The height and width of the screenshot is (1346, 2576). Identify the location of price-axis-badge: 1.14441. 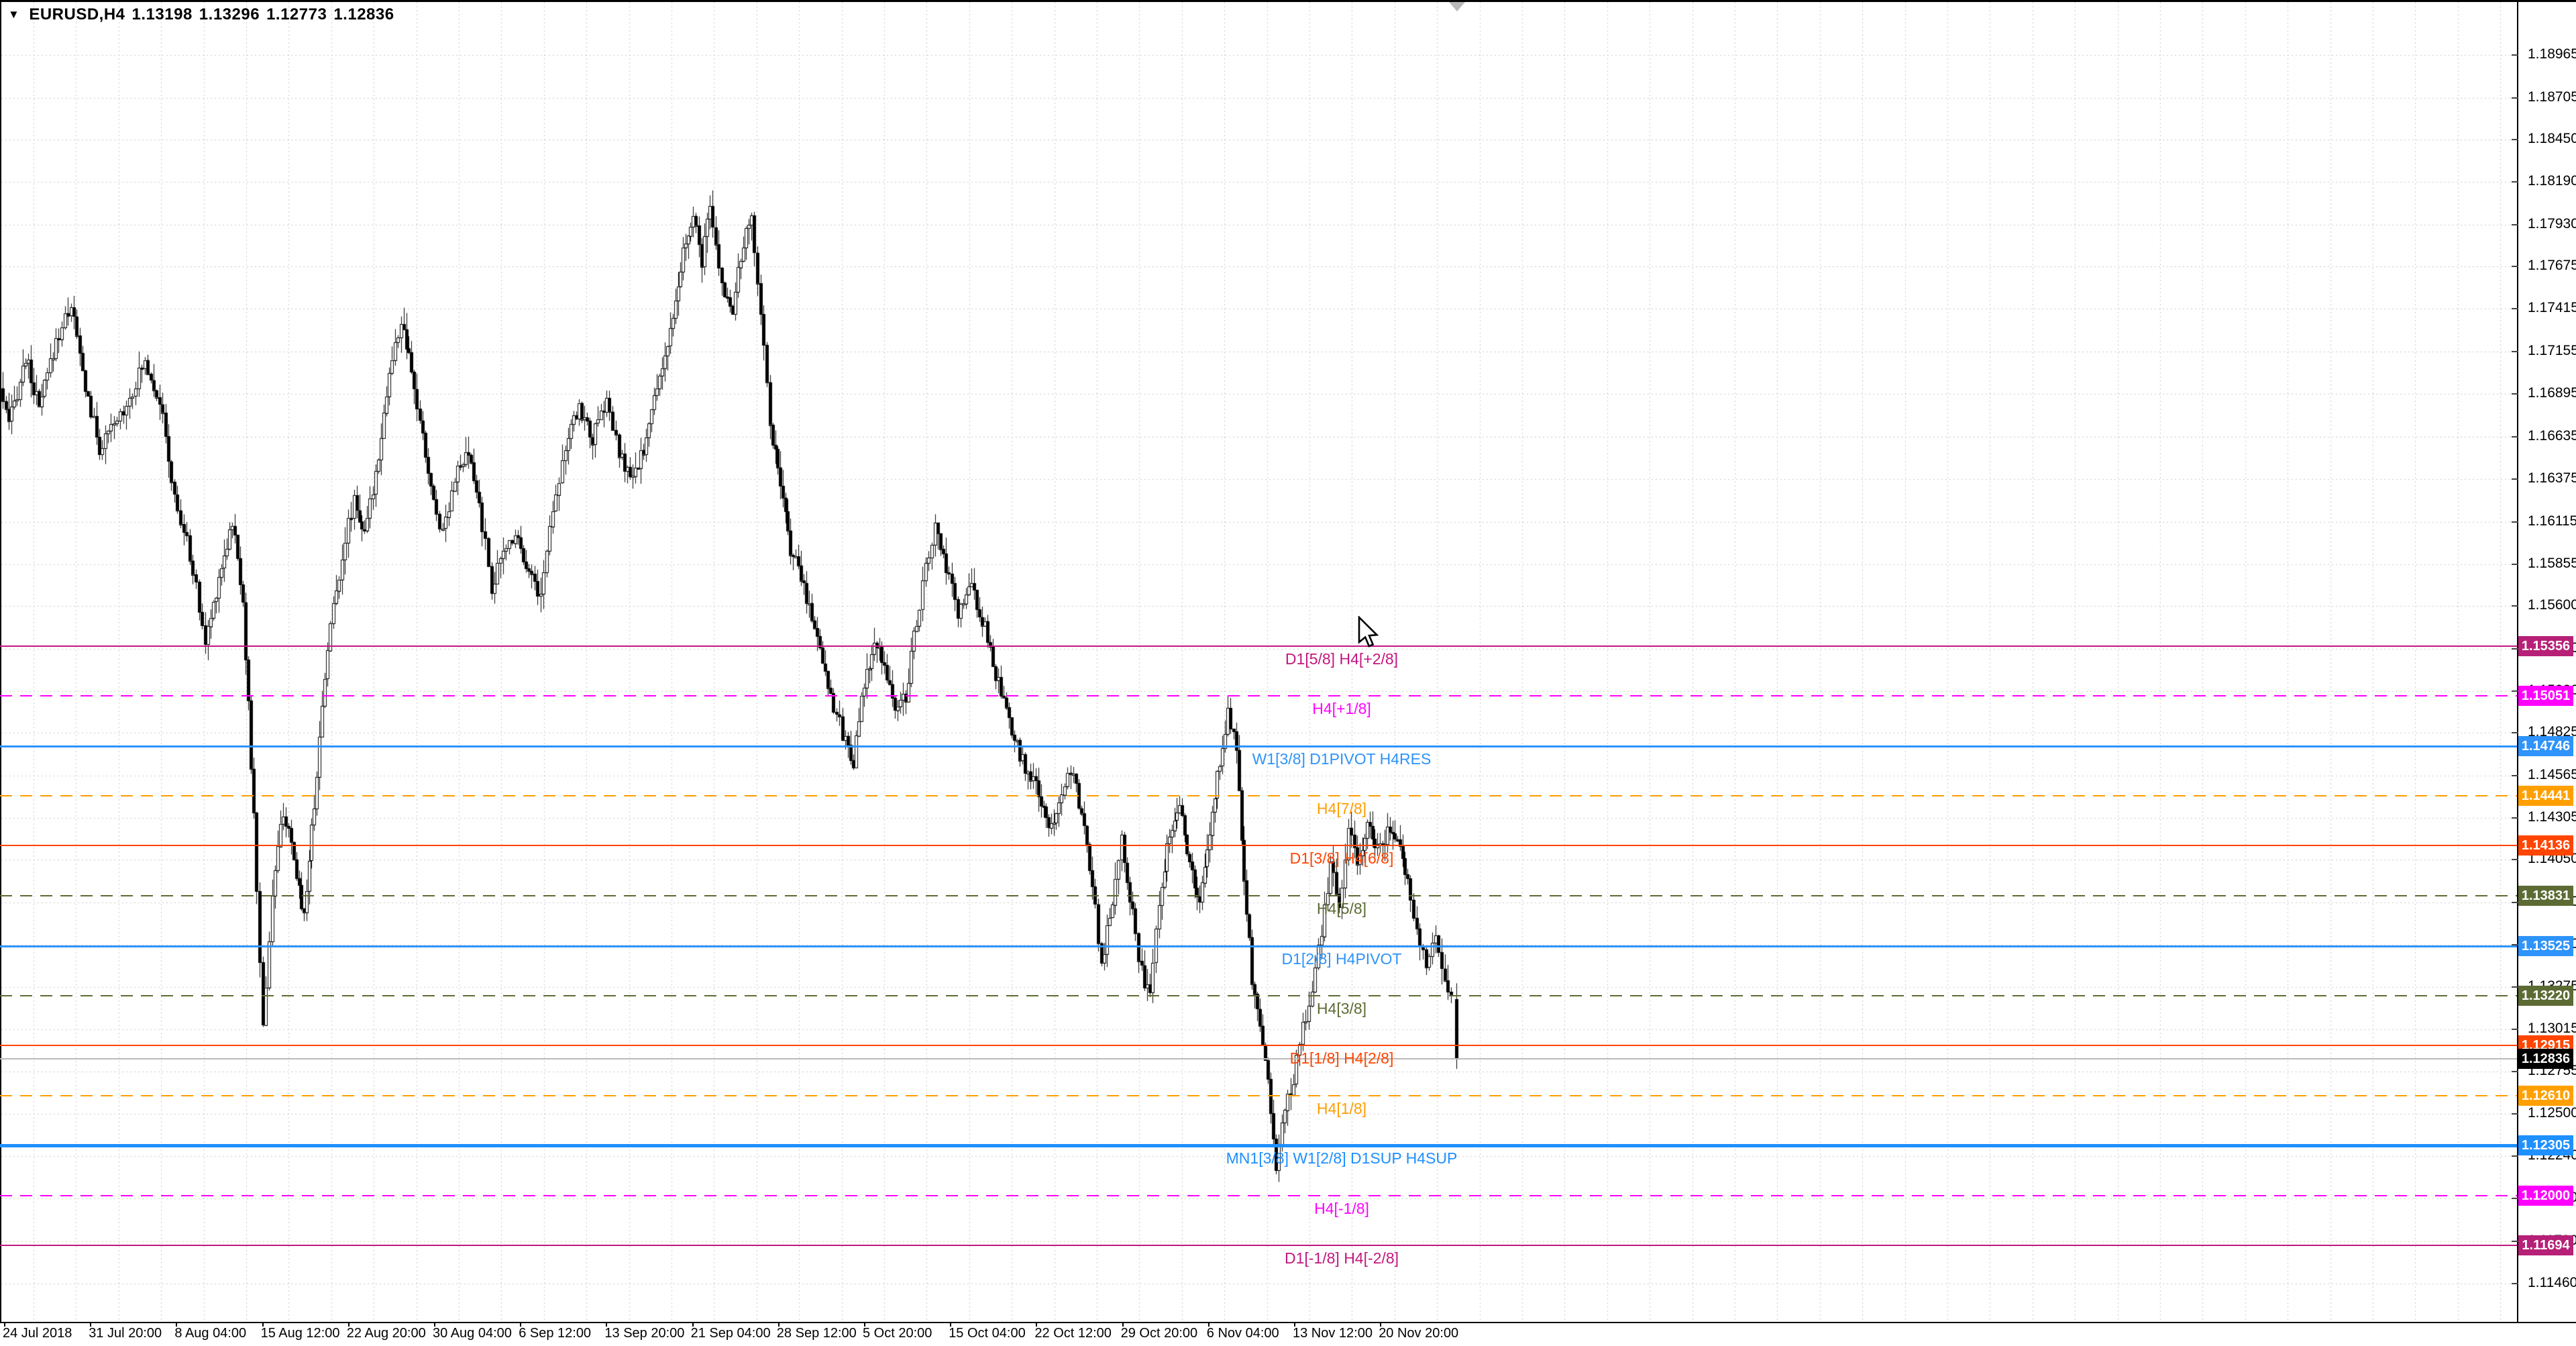
(2545, 796).